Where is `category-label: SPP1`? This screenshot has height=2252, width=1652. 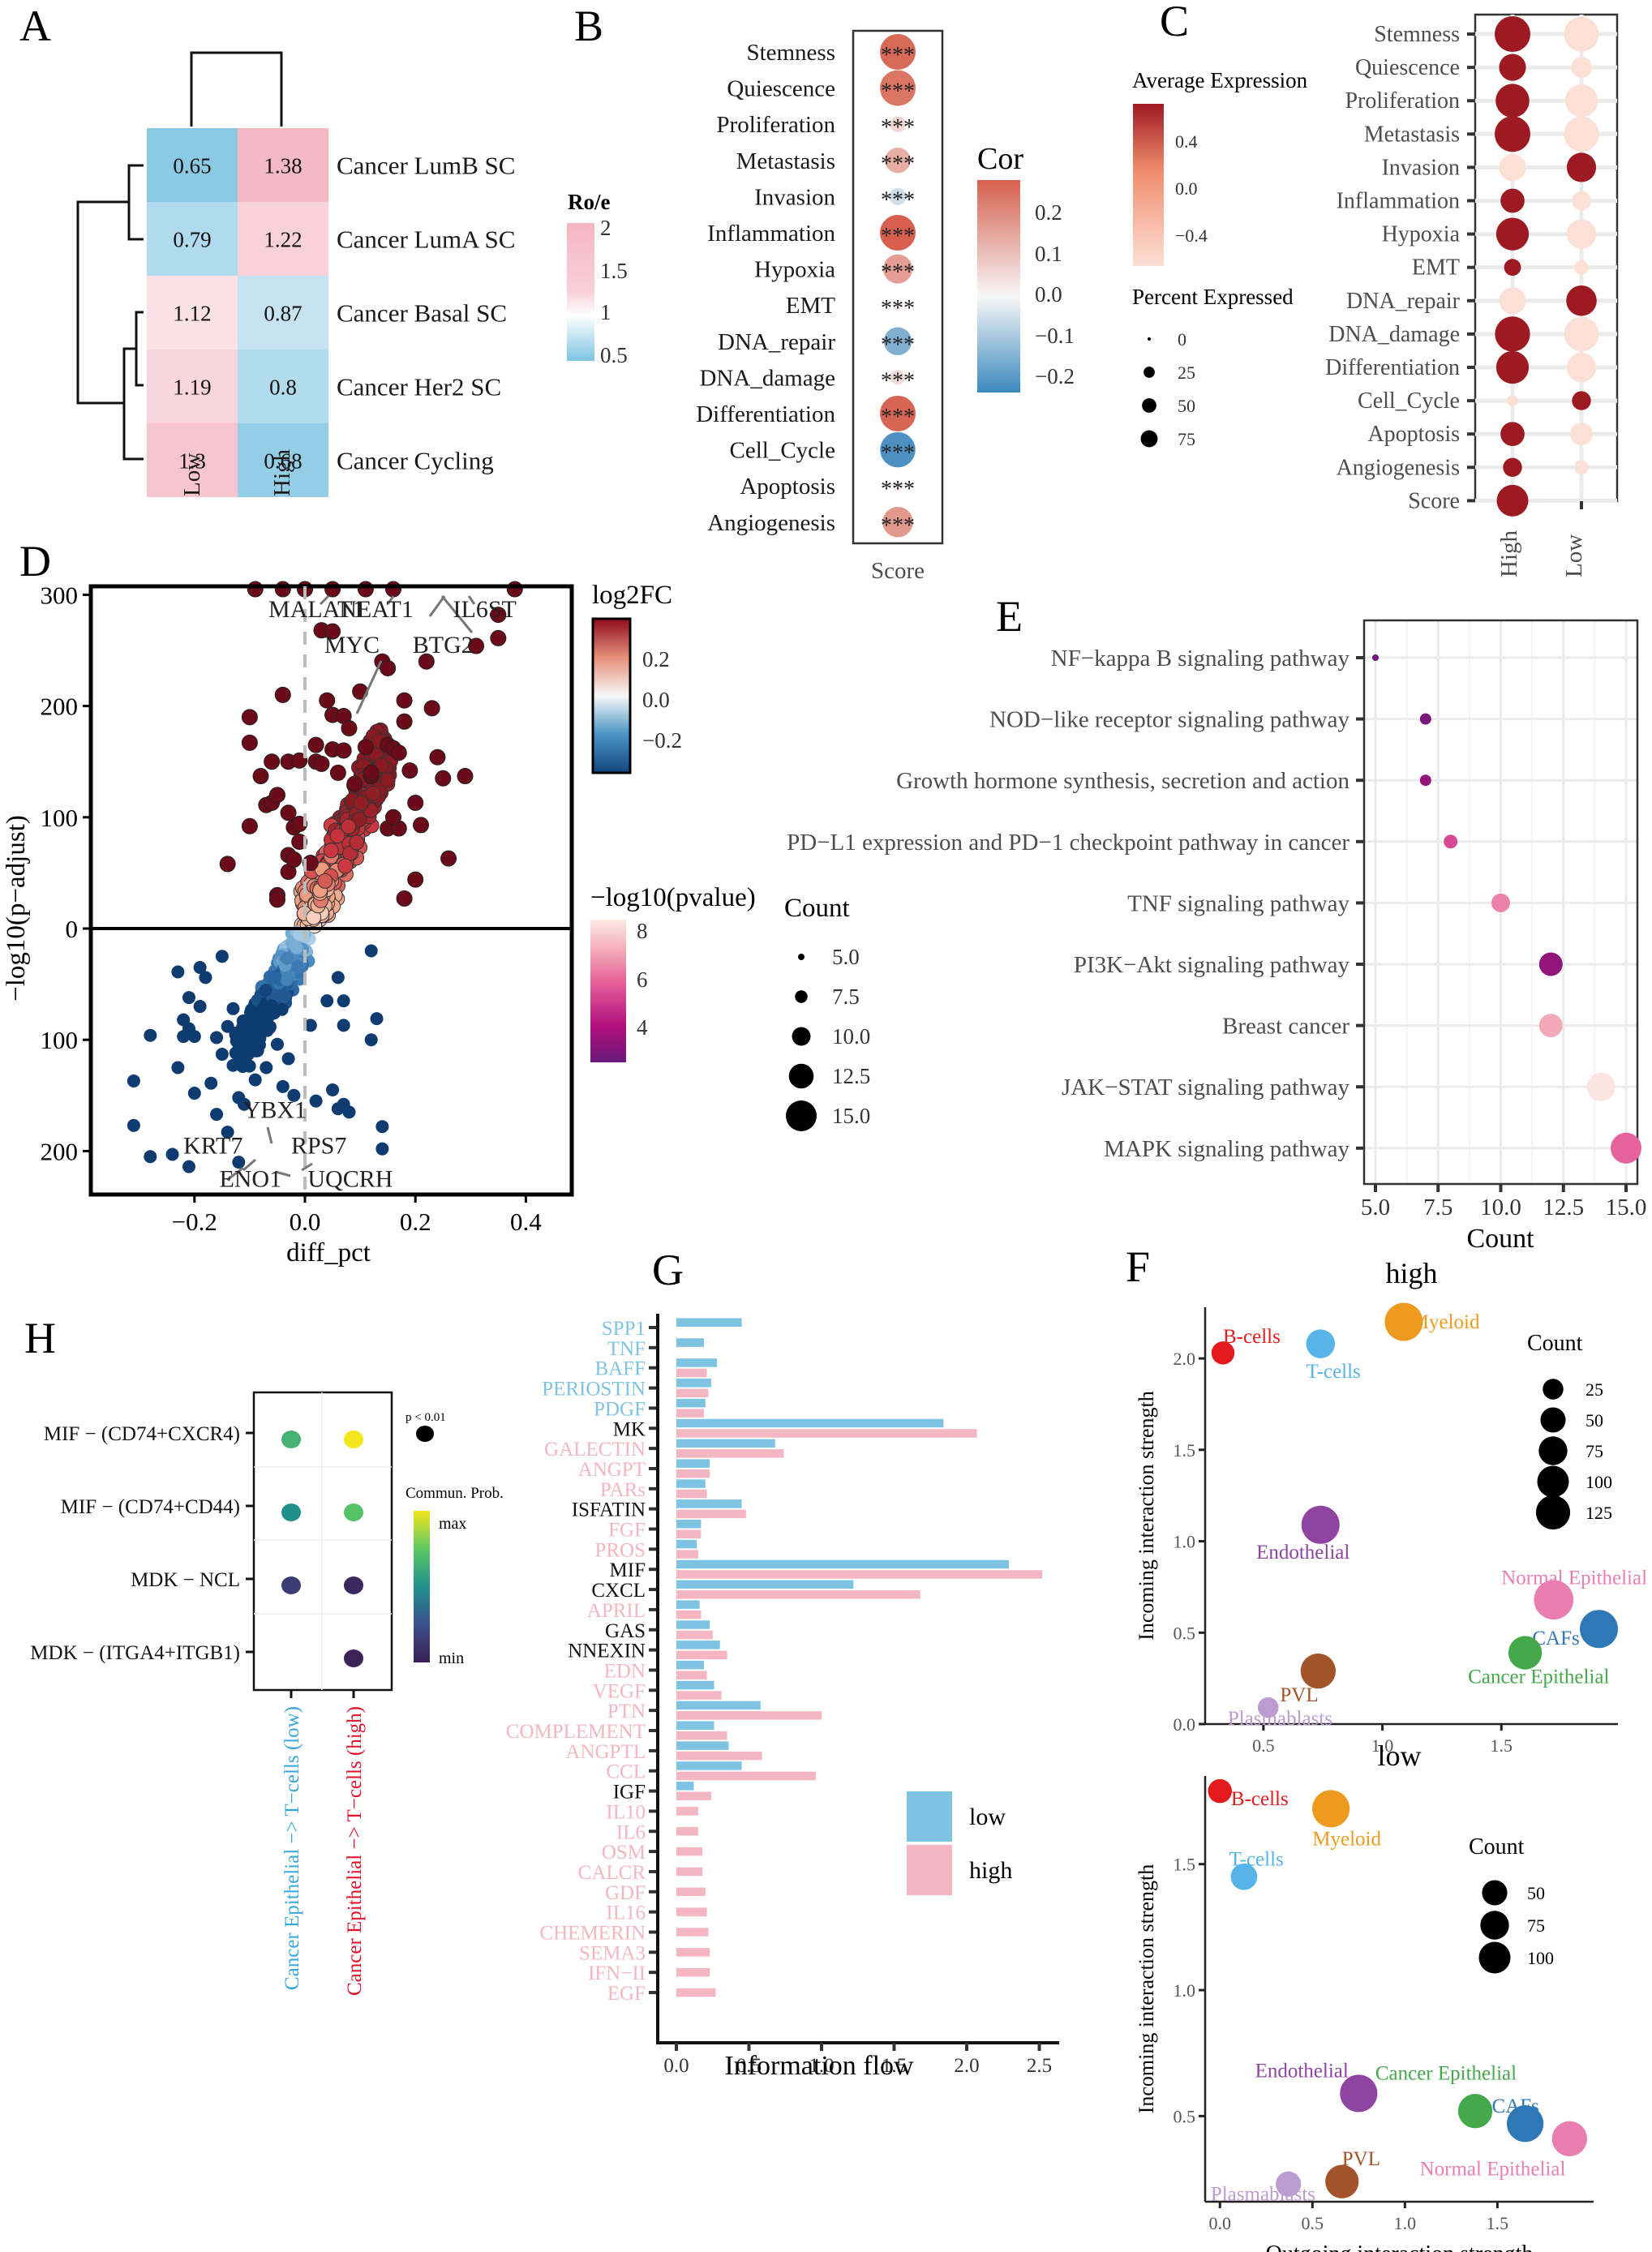
category-label: SPP1 is located at coordinates (624, 1329).